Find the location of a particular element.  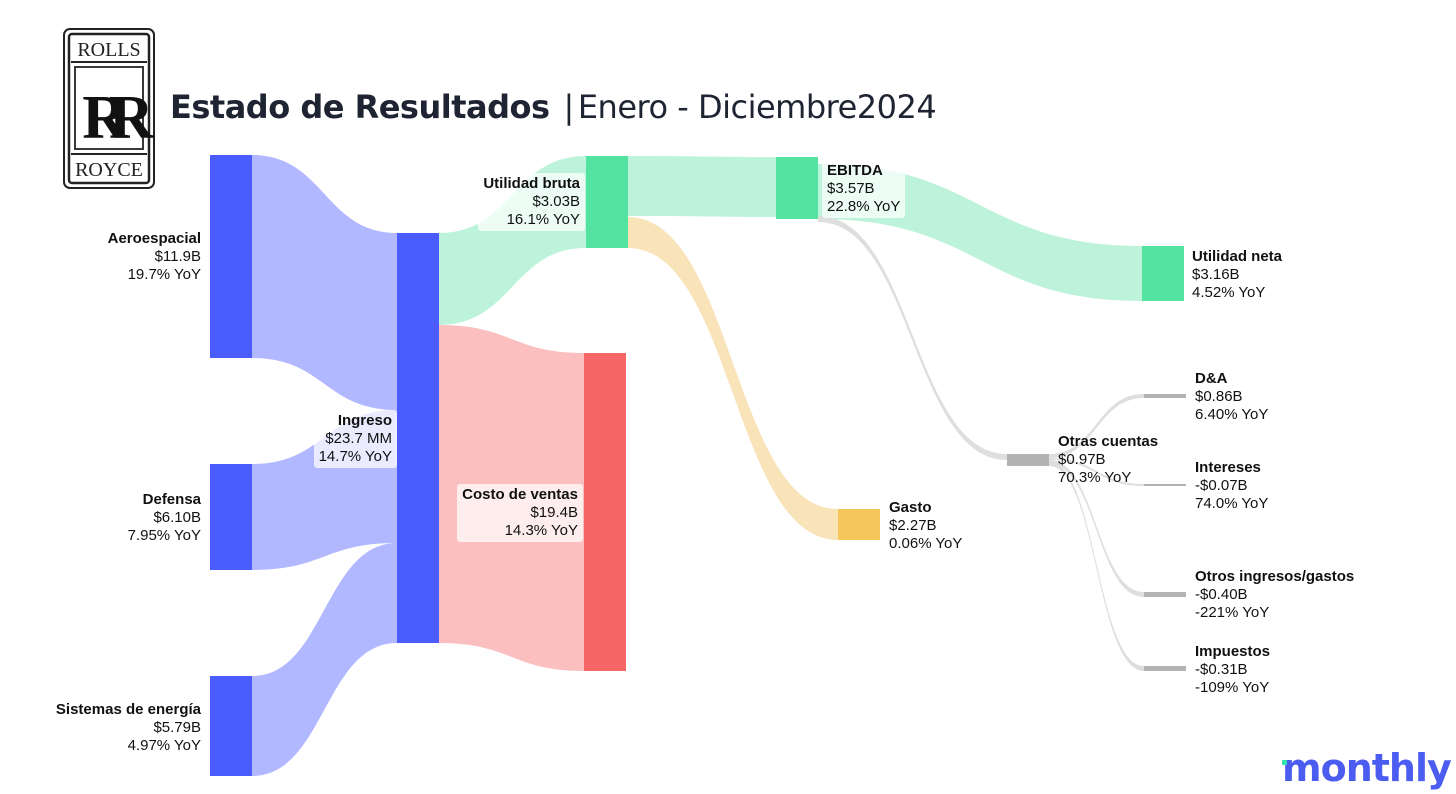

node-intereses is located at coordinates (1165, 485).